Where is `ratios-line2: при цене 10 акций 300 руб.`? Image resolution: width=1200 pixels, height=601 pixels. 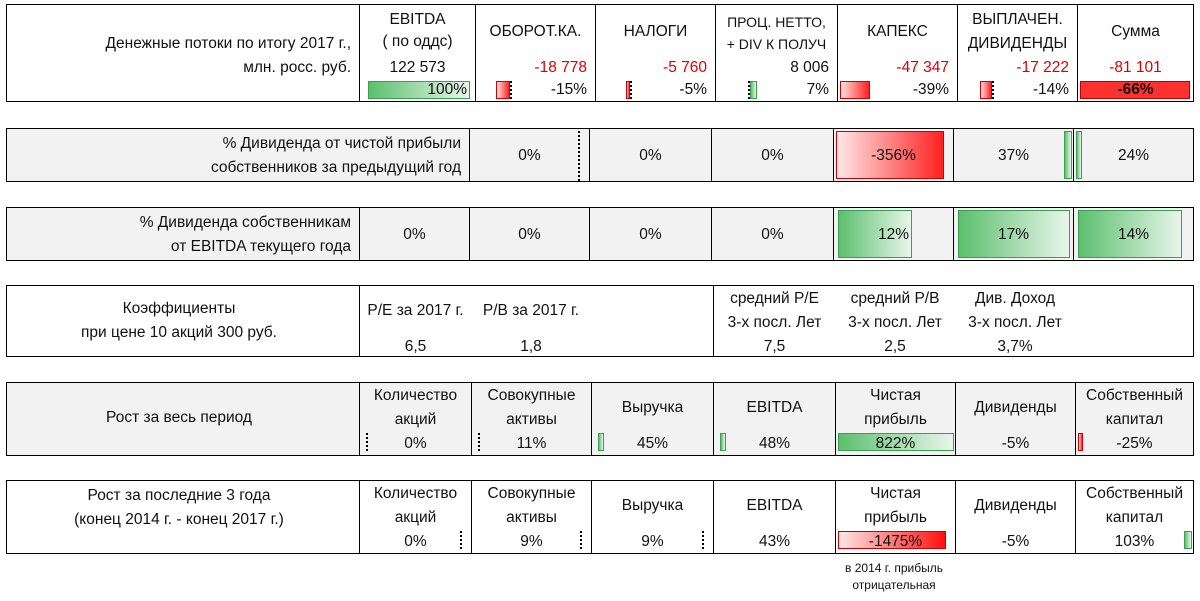
ratios-line2: при цене 10 акций 300 руб. is located at coordinates (179, 332).